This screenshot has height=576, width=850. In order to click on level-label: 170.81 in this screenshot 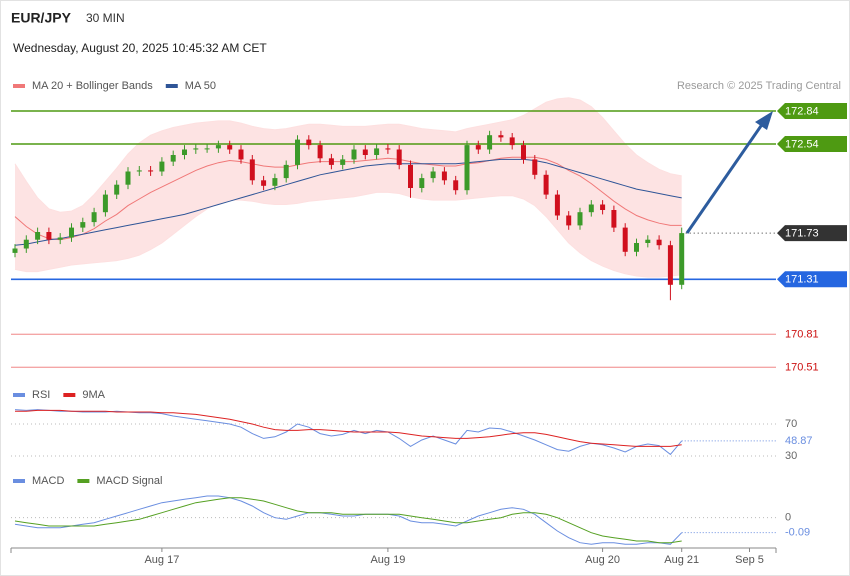, I will do `click(802, 335)`.